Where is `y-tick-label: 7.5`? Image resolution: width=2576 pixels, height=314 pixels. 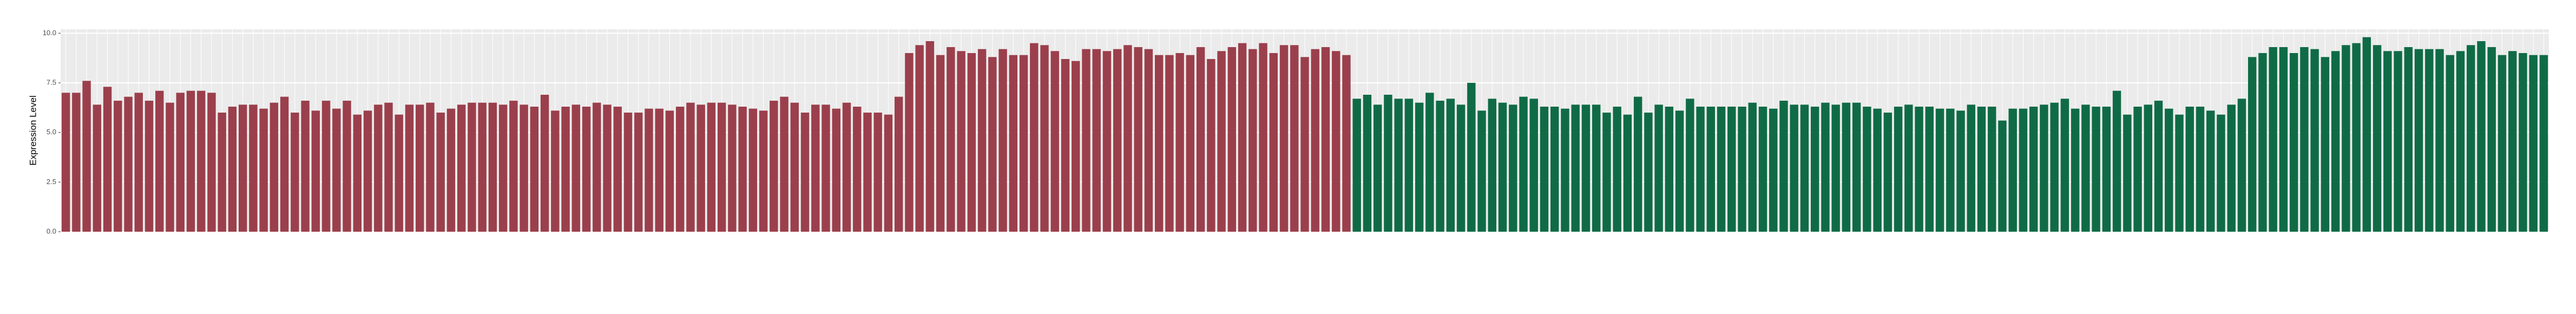
y-tick-label: 7.5 is located at coordinates (51, 82).